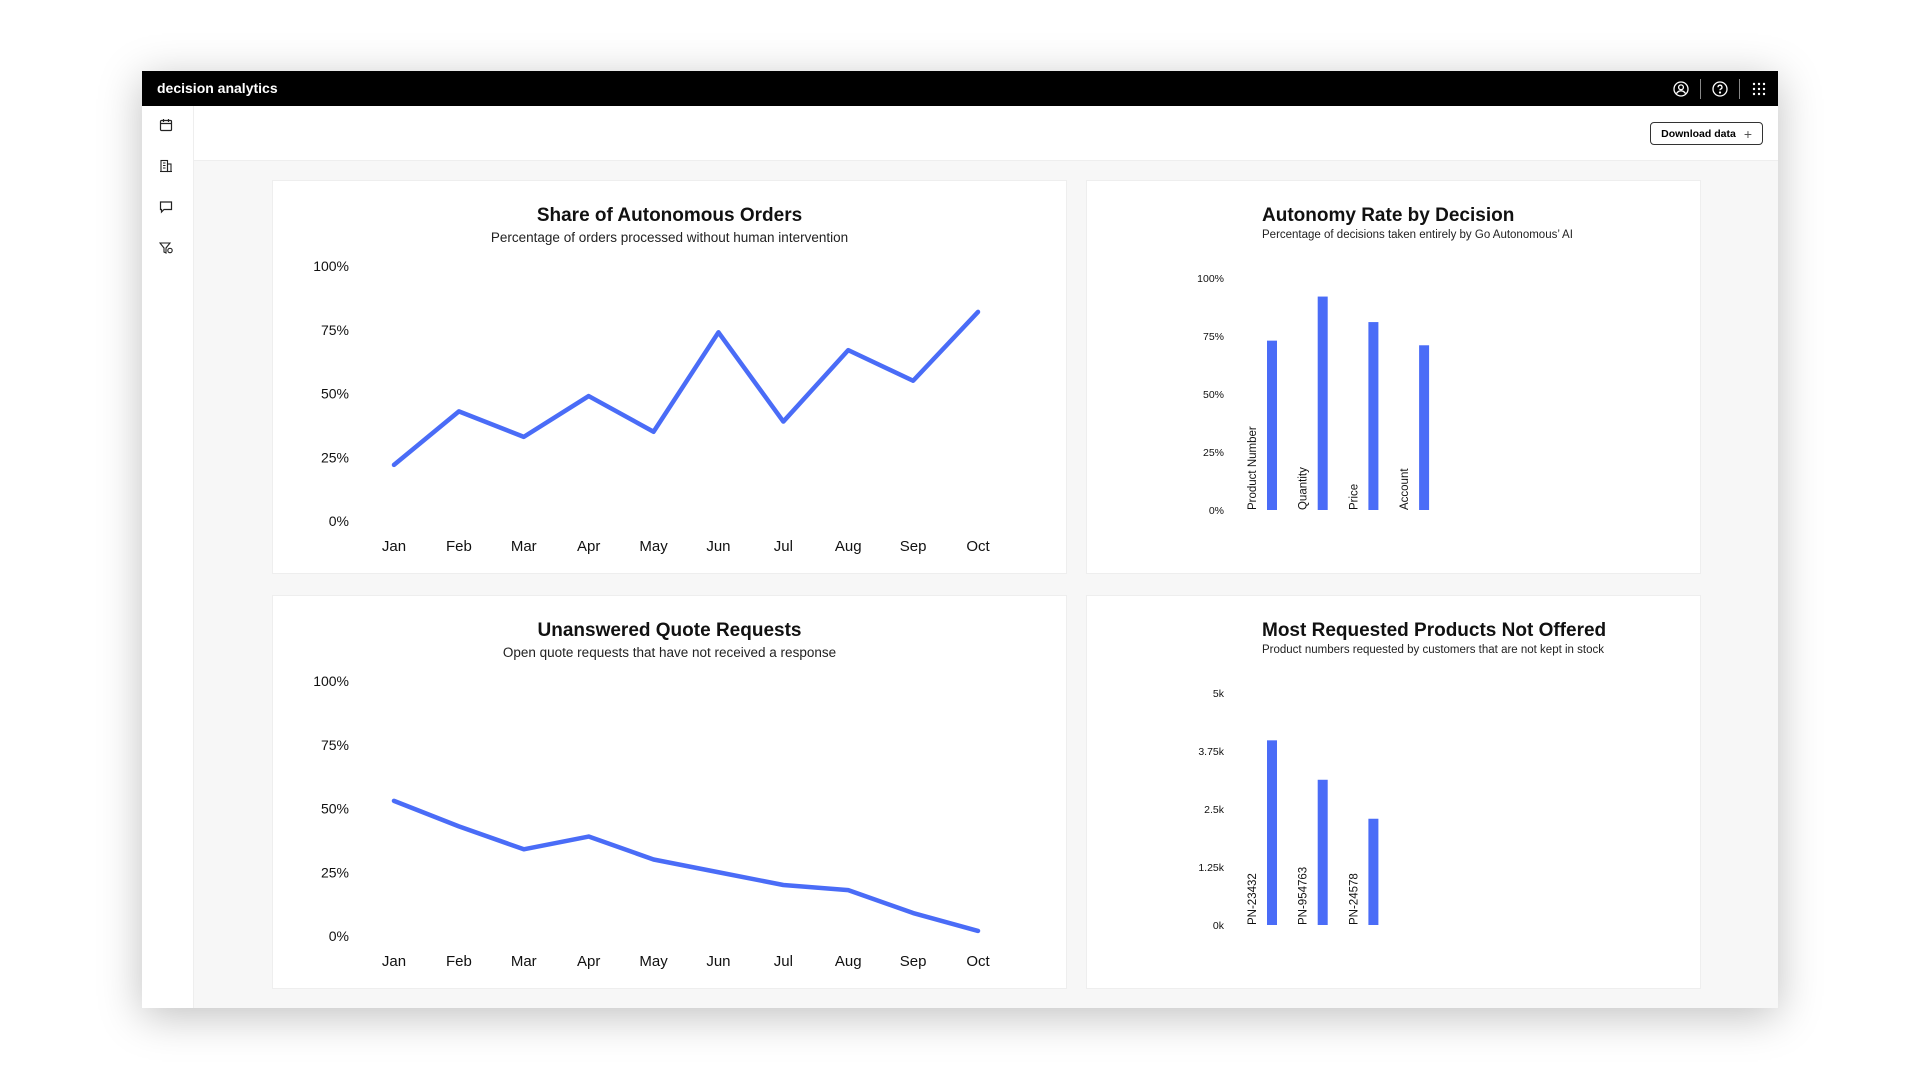 Image resolution: width=1920 pixels, height=1080 pixels. What do you see at coordinates (1747, 133) in the screenshot?
I see `plus-icon: +` at bounding box center [1747, 133].